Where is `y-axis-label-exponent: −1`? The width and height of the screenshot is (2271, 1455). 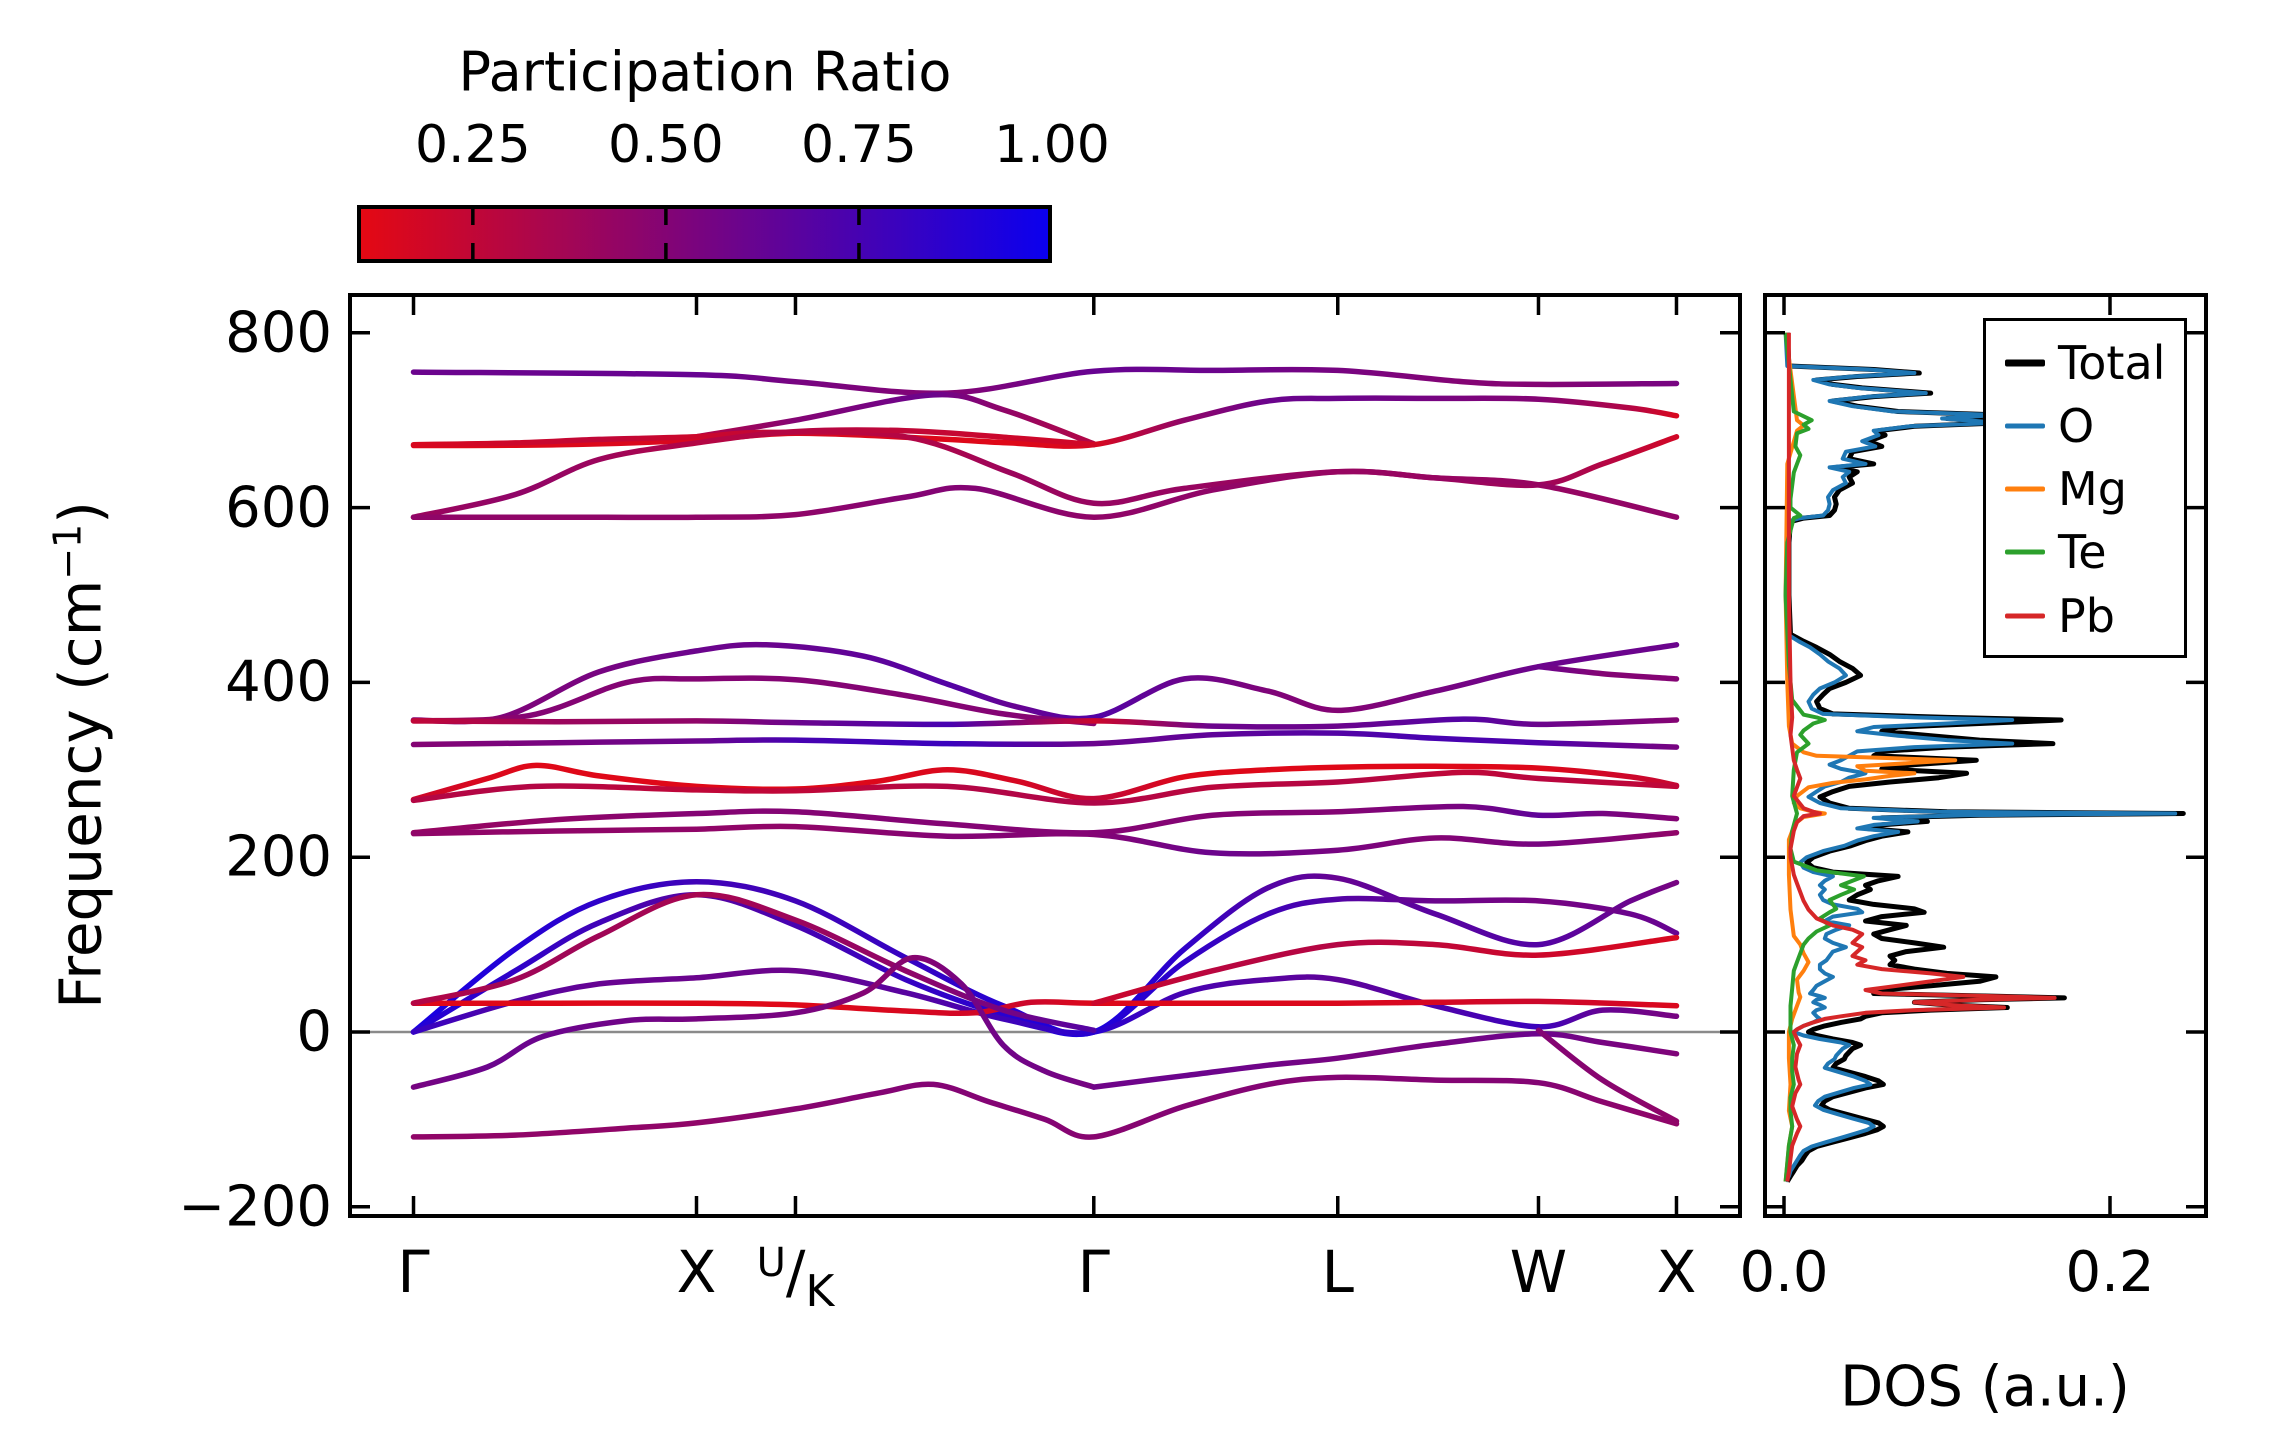 y-axis-label-exponent: −1 is located at coordinates (67, 551).